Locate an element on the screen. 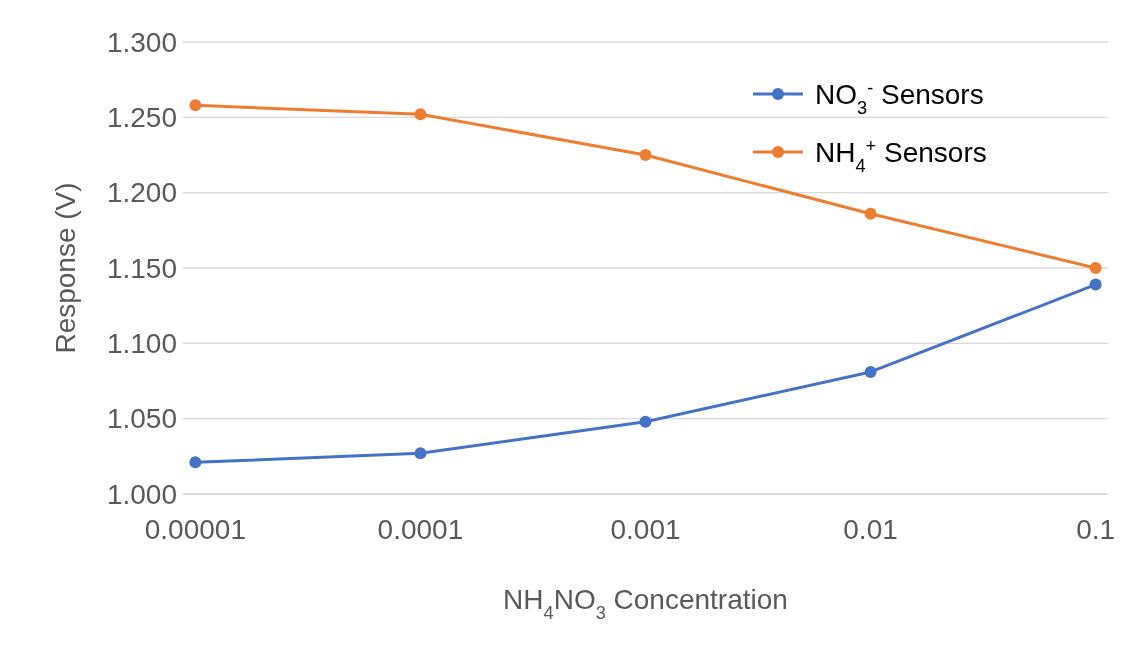  y-tick-label: 1.000 is located at coordinates (141, 494).